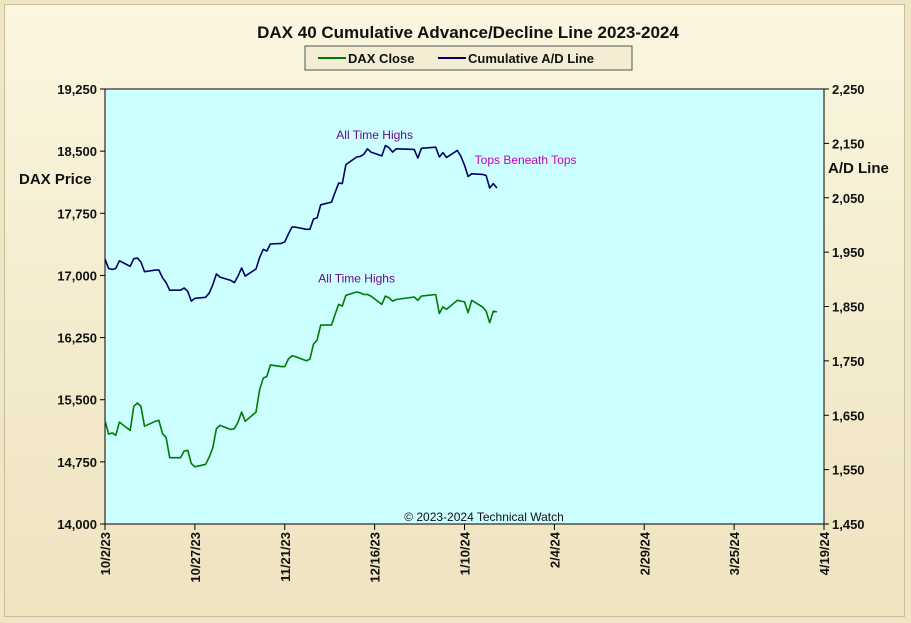  What do you see at coordinates (554, 549) in the screenshot?
I see `x-tick-label: 2/4/24` at bounding box center [554, 549].